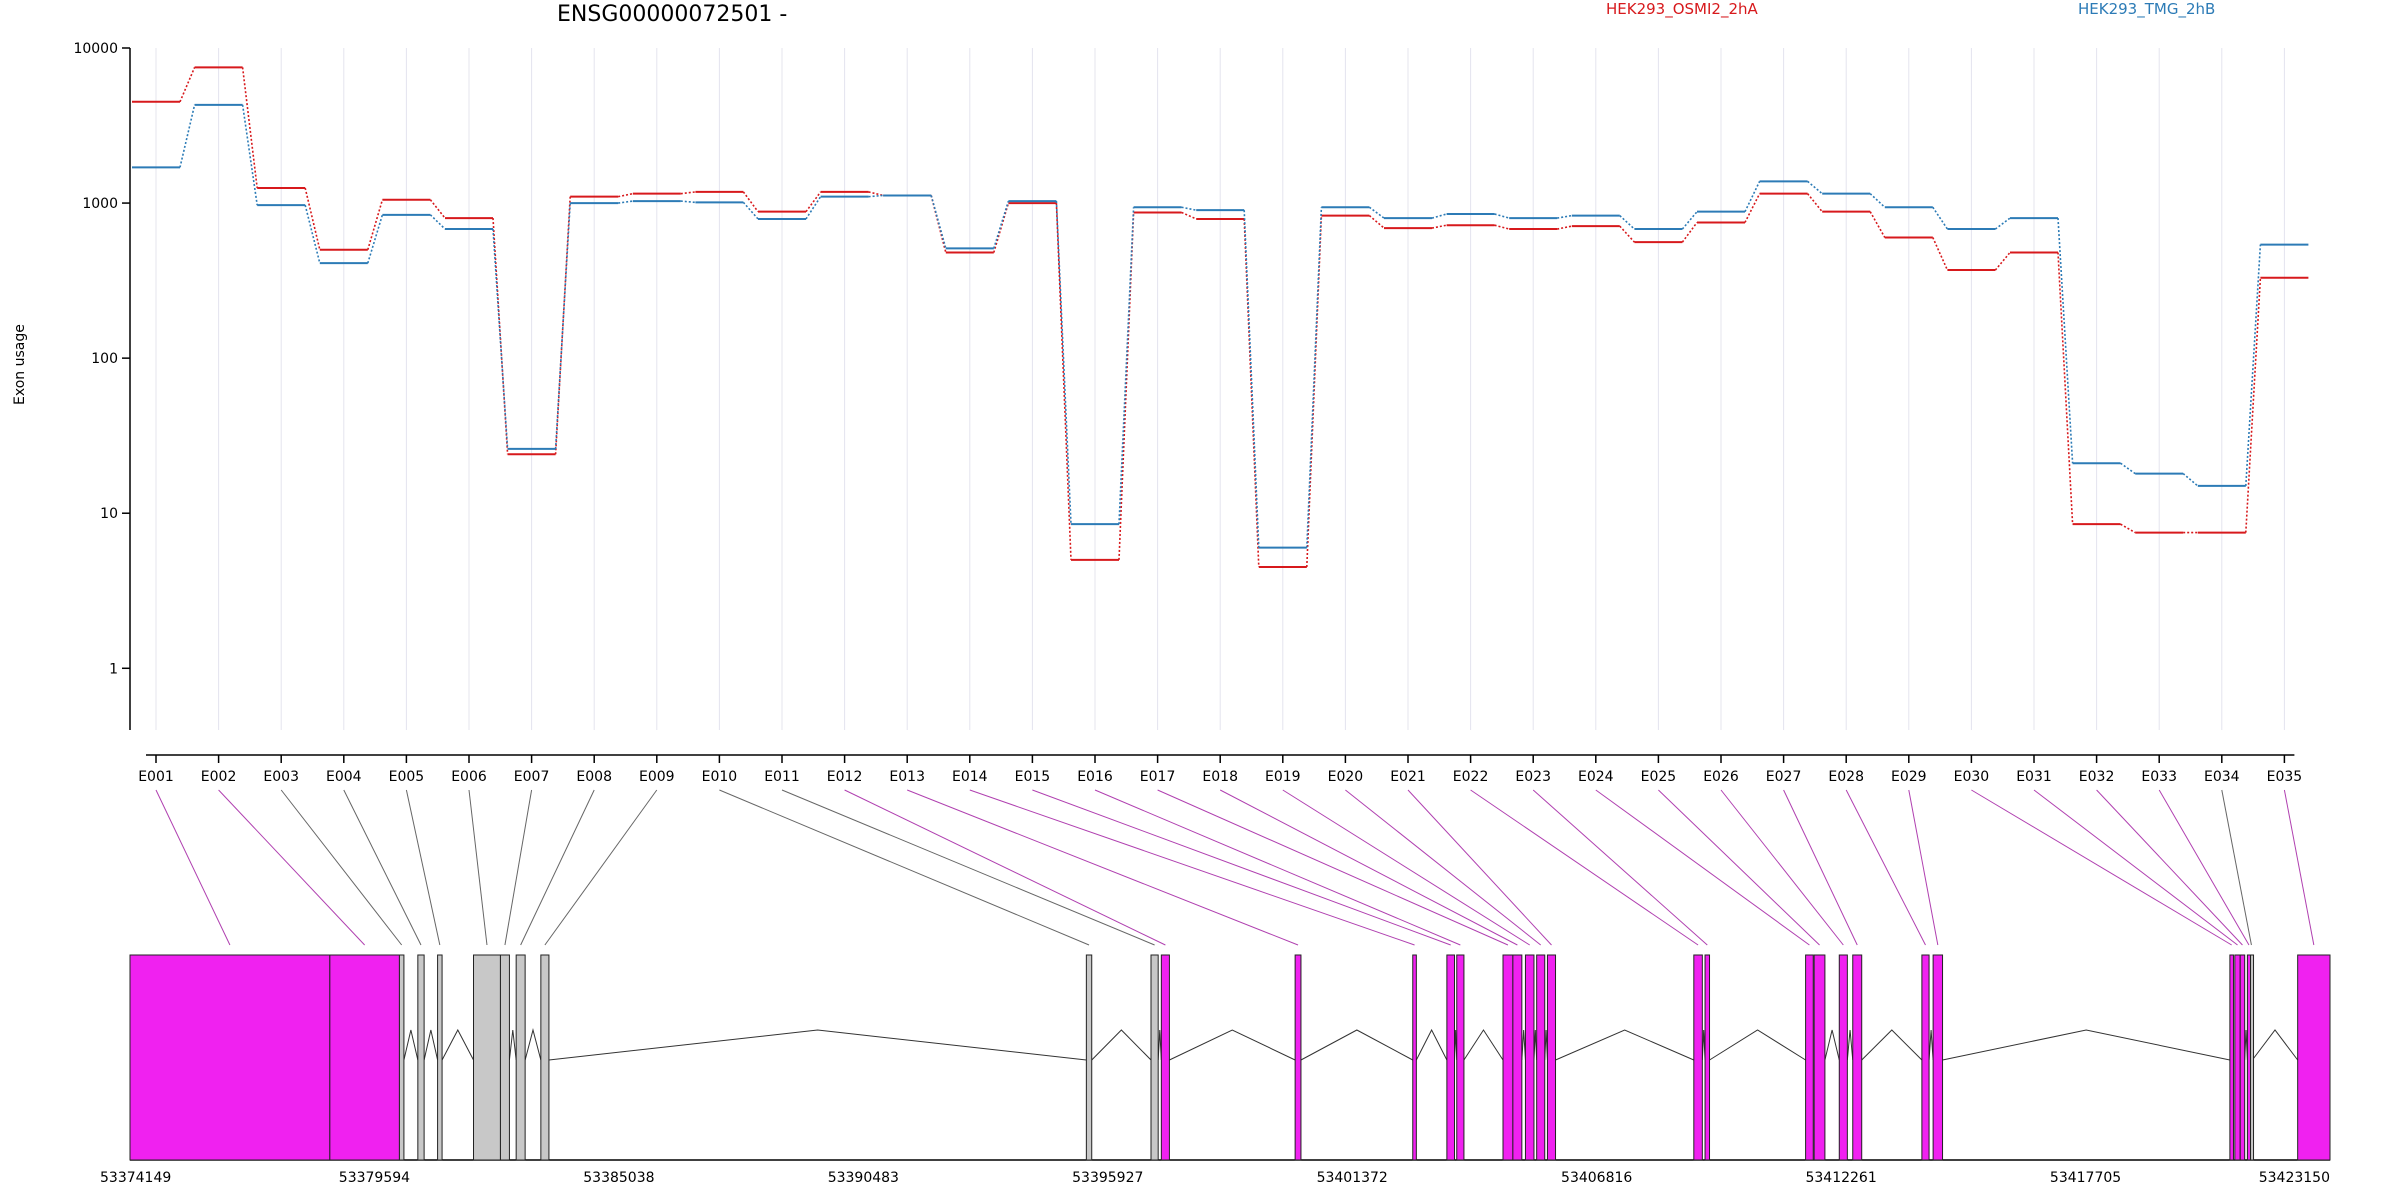 The height and width of the screenshot is (1200, 2400). What do you see at coordinates (2159, 777) in the screenshot?
I see `x-tick-label: E033` at bounding box center [2159, 777].